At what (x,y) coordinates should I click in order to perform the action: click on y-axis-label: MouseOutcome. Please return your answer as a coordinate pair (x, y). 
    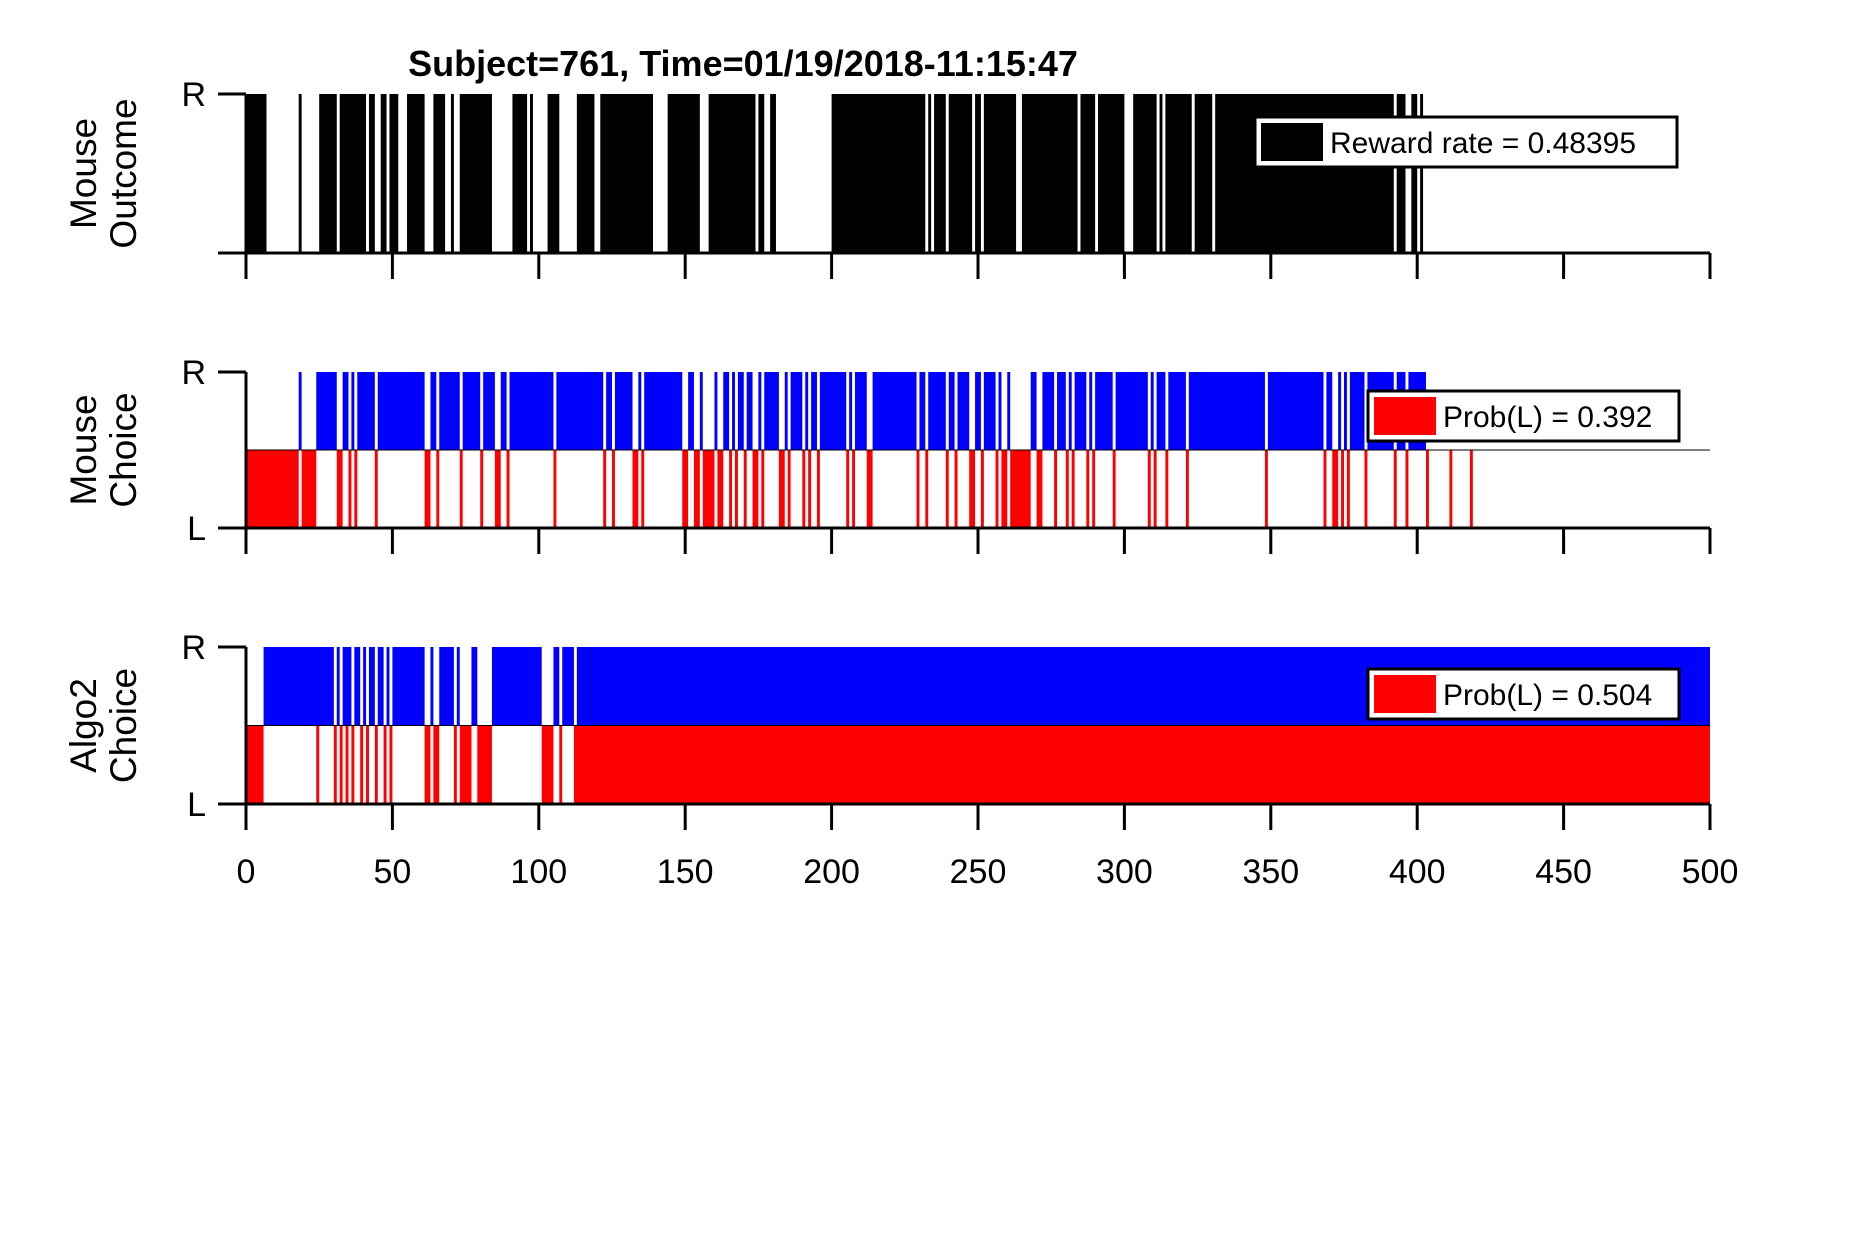
    Looking at the image, I should click on (103, 173).